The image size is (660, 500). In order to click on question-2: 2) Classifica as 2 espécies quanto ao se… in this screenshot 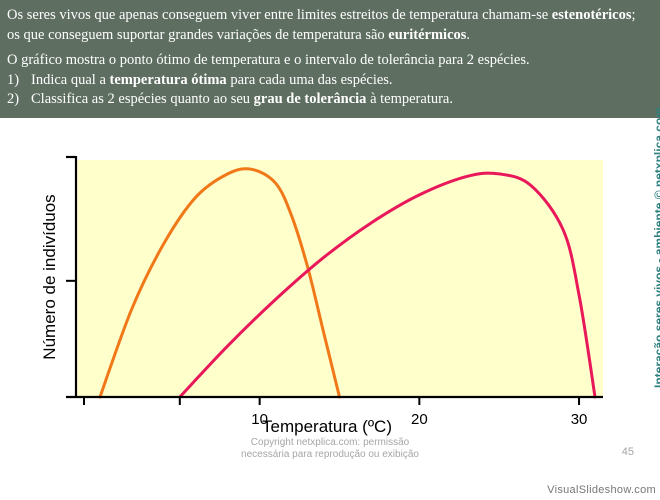, I will do `click(328, 100)`.